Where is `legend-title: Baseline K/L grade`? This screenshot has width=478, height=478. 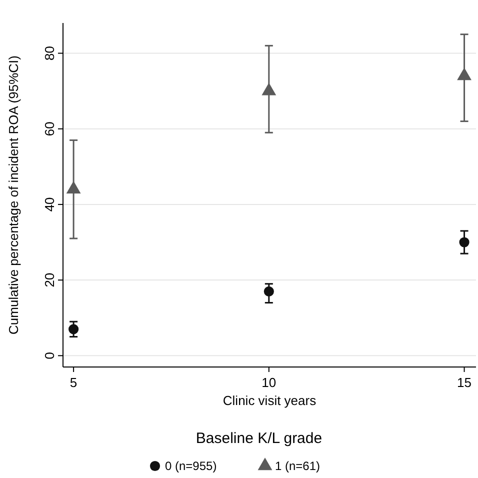
legend-title: Baseline K/L grade is located at coordinates (259, 438).